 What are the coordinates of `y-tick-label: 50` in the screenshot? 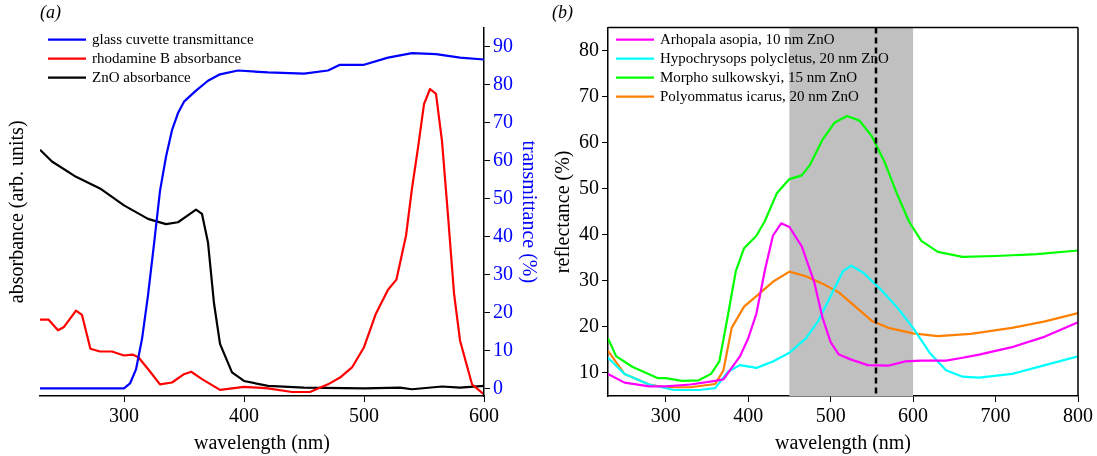 It's located at (589, 187).